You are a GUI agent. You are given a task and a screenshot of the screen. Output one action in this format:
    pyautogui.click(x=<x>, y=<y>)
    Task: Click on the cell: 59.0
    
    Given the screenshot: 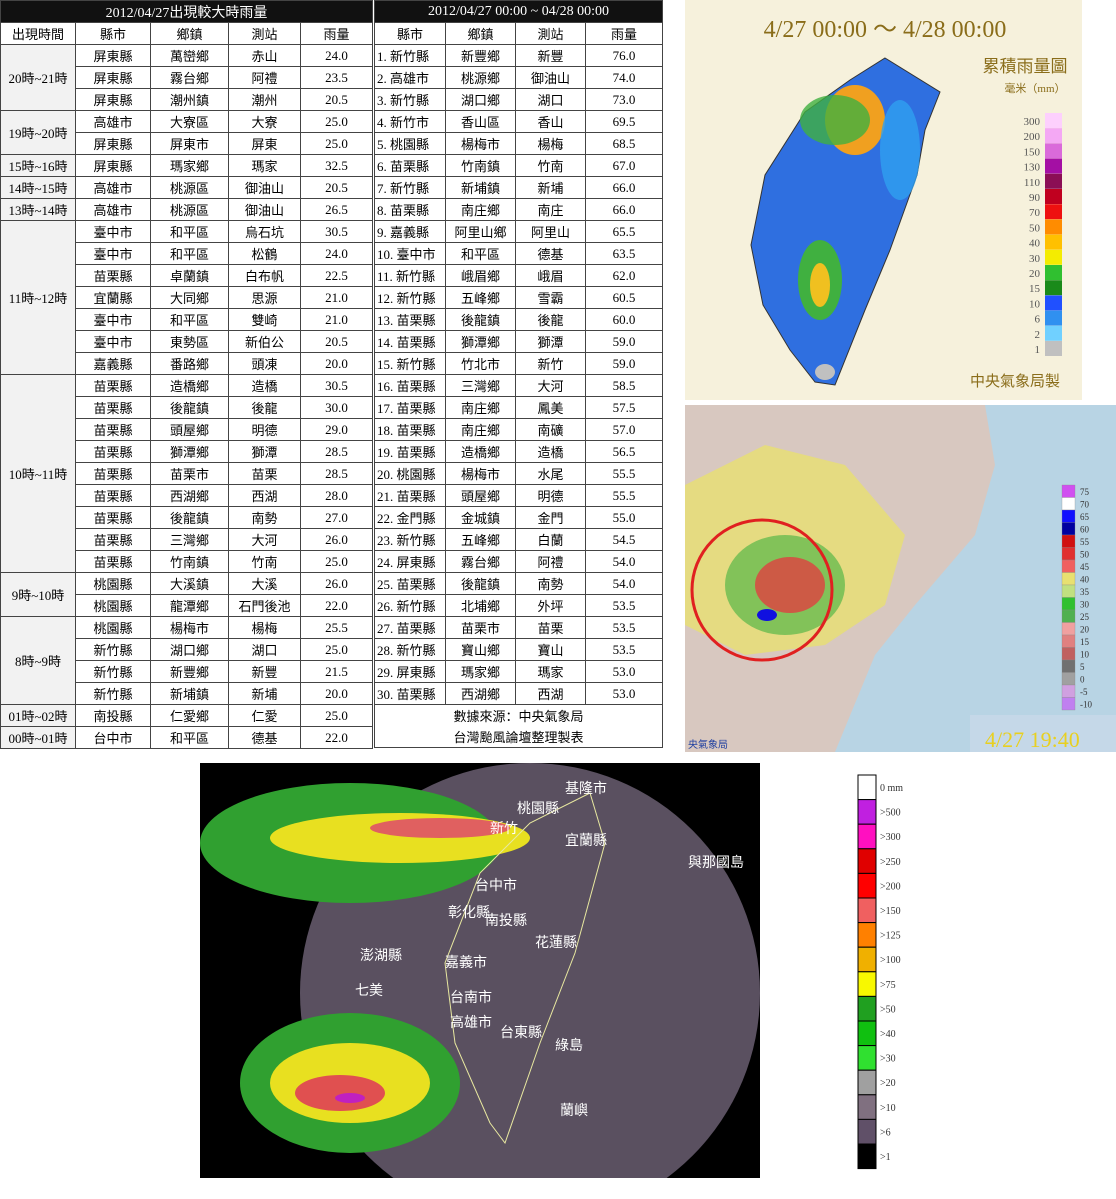 What is the action you would take?
    pyautogui.click(x=624, y=341)
    